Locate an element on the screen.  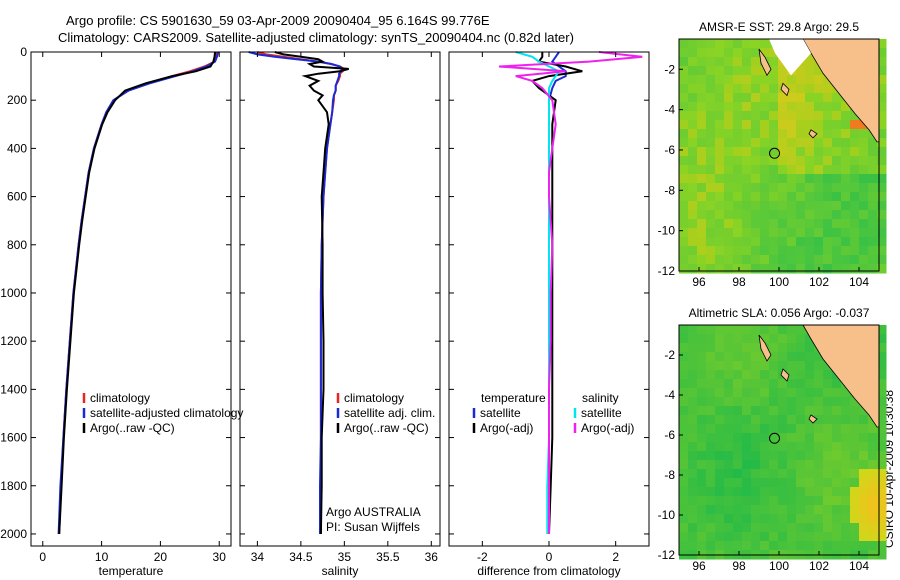
sst-map-ytick-label: -6 is located at coordinates (669, 150).